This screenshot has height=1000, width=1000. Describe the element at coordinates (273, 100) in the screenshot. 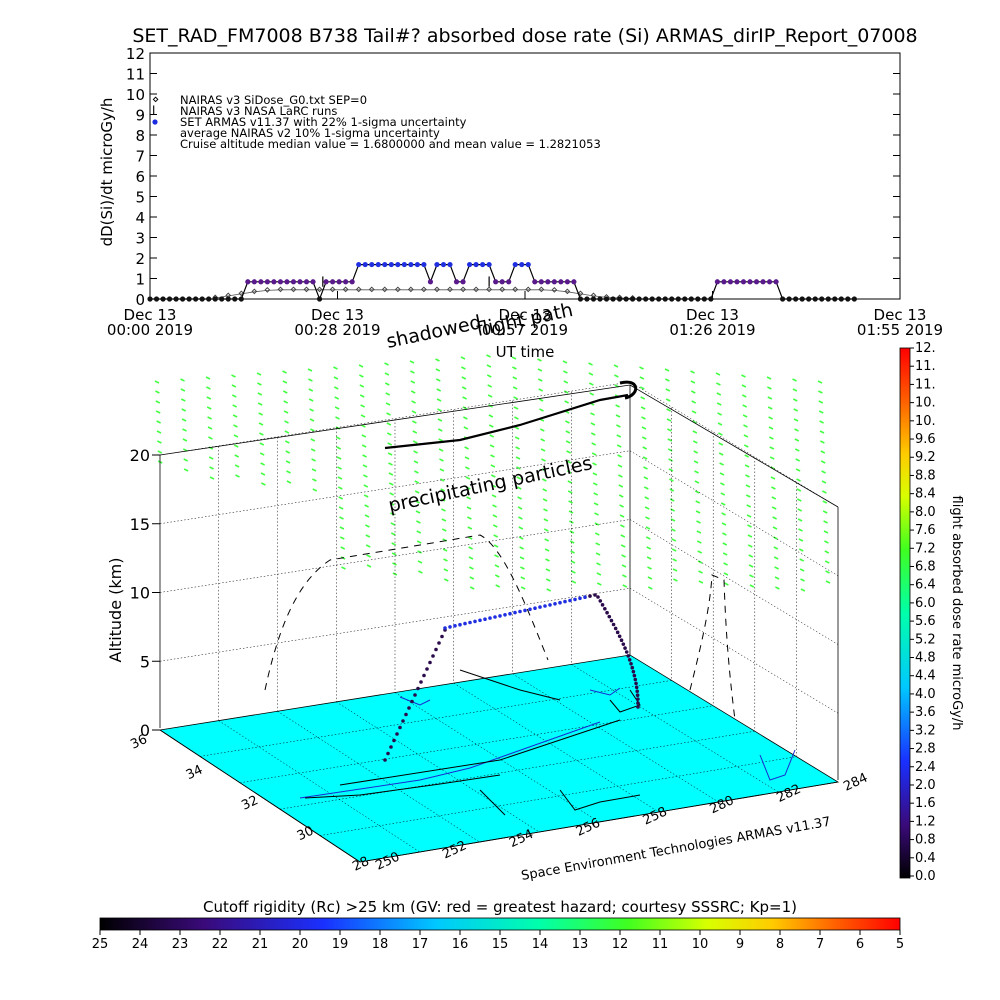

I see `legend-entry-nairas-sidose: NAIRAS v3 SiDose_G0.txt SEP=0` at that location.